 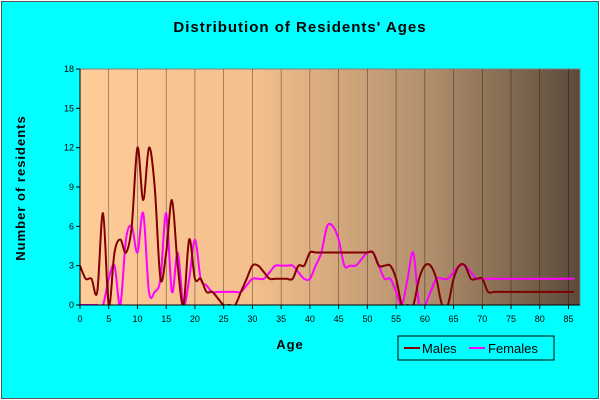 I want to click on x-axis-ticks: 0 5 10 15 20 25 30 35 40 45 50 55 60 65 70 75 80 85, so click(x=325, y=314).